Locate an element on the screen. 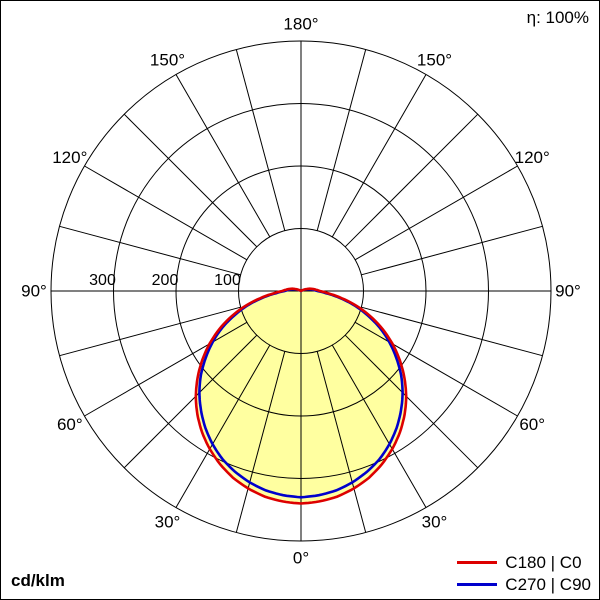 This screenshot has height=600, width=600. ring-label: 200 is located at coordinates (165, 280).